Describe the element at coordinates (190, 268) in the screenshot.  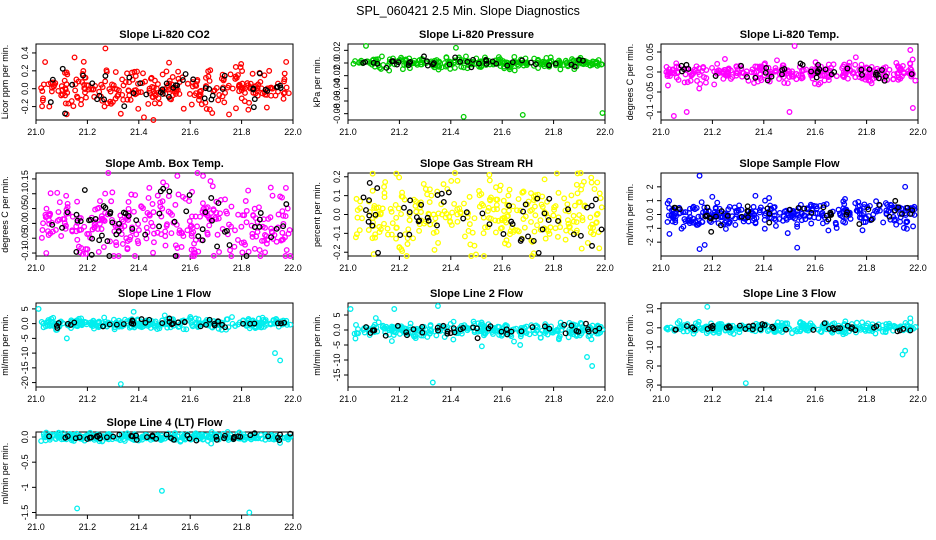
I see `x-tick-label: 21.6` at that location.